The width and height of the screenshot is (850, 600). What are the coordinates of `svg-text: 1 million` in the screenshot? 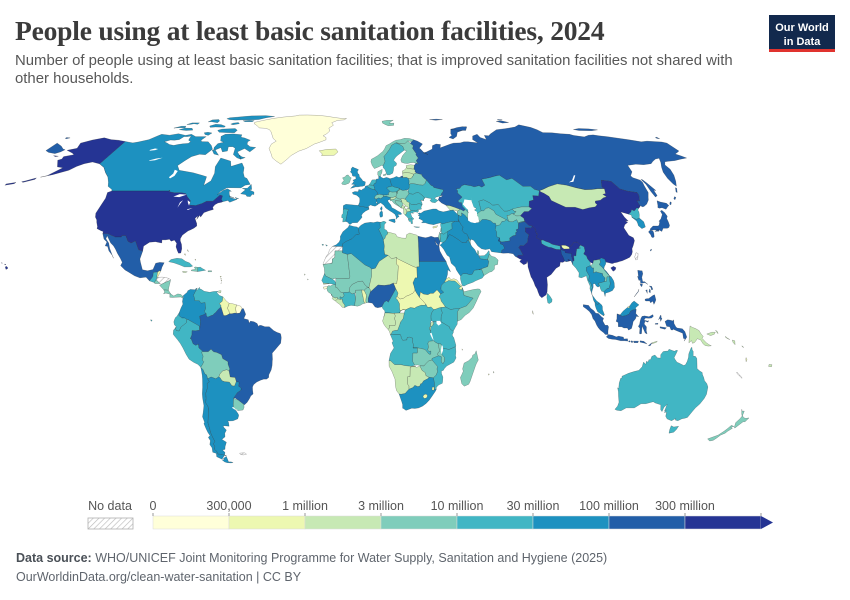 It's located at (305, 506).